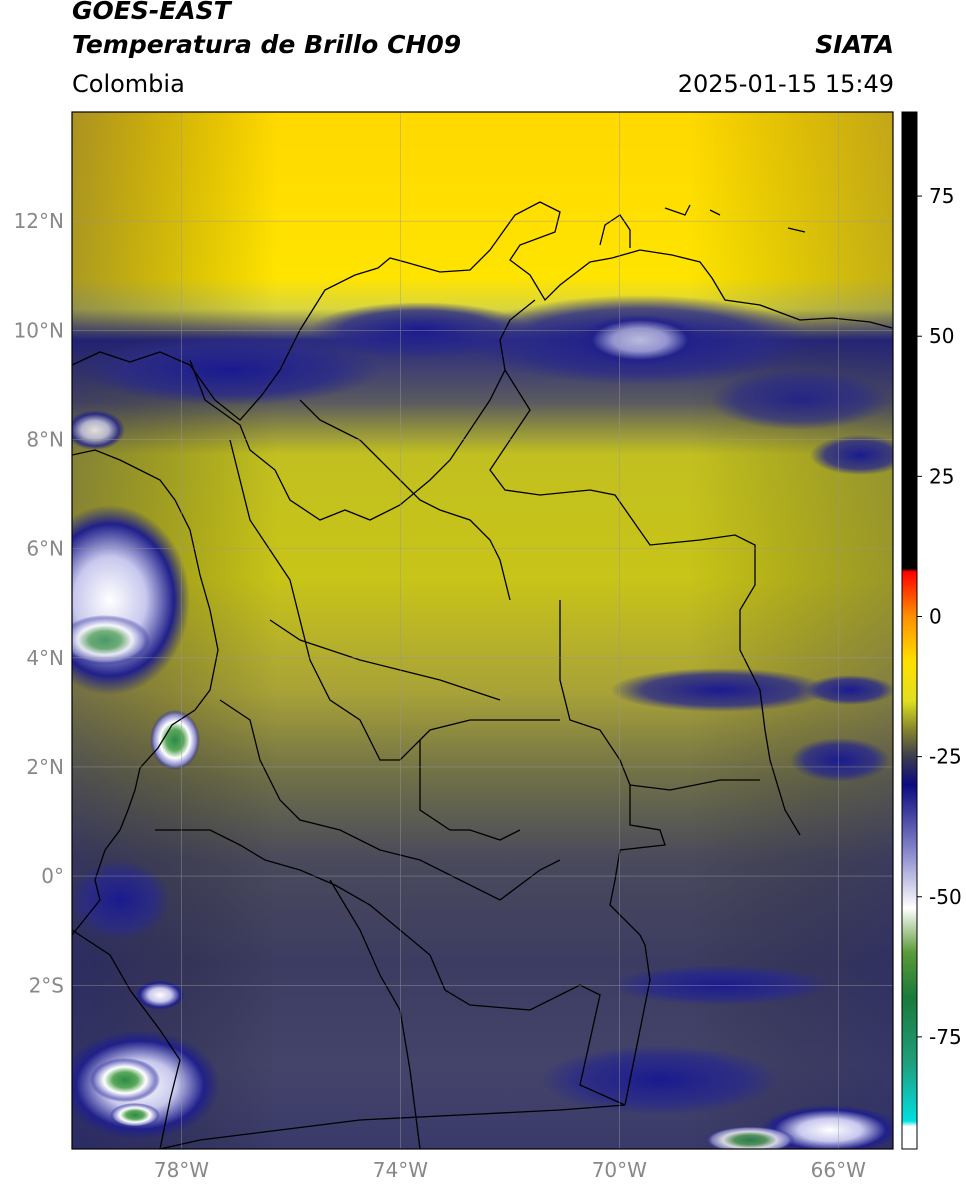 The image size is (966, 1190). What do you see at coordinates (45, 658) in the screenshot?
I see `lat-tick-label: 4°N` at bounding box center [45, 658].